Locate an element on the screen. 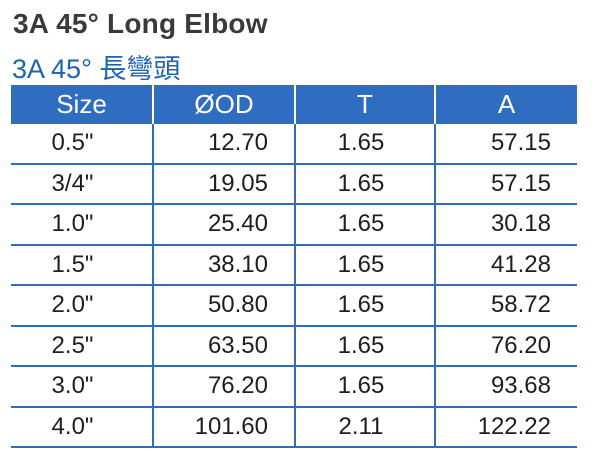  page-title: 3A 45° Long Elbow is located at coordinates (140, 23).